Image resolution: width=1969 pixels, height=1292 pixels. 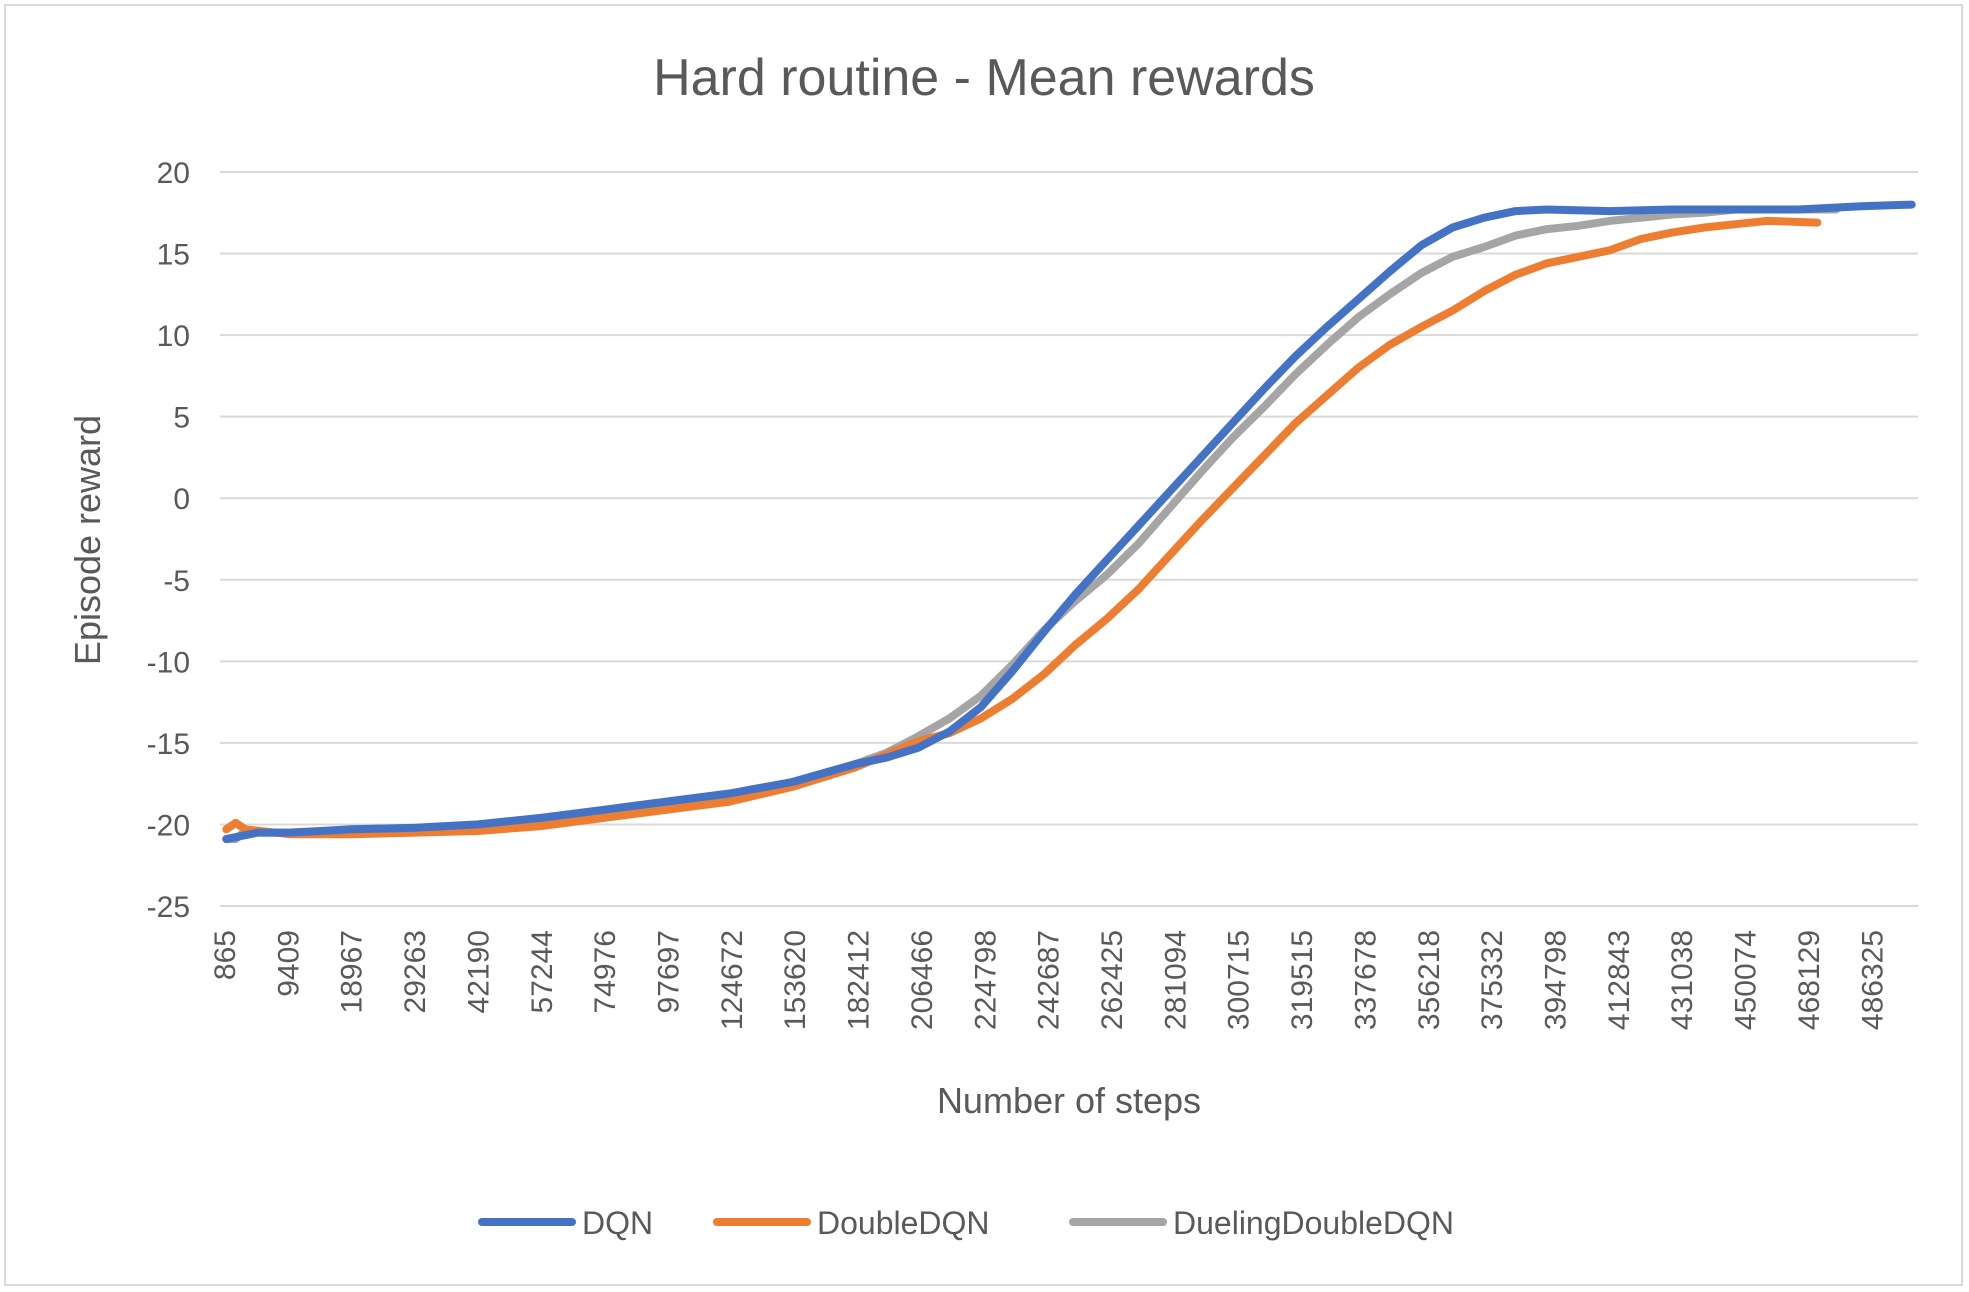 What do you see at coordinates (795, 980) in the screenshot?
I see `x-tick-label: 153620` at bounding box center [795, 980].